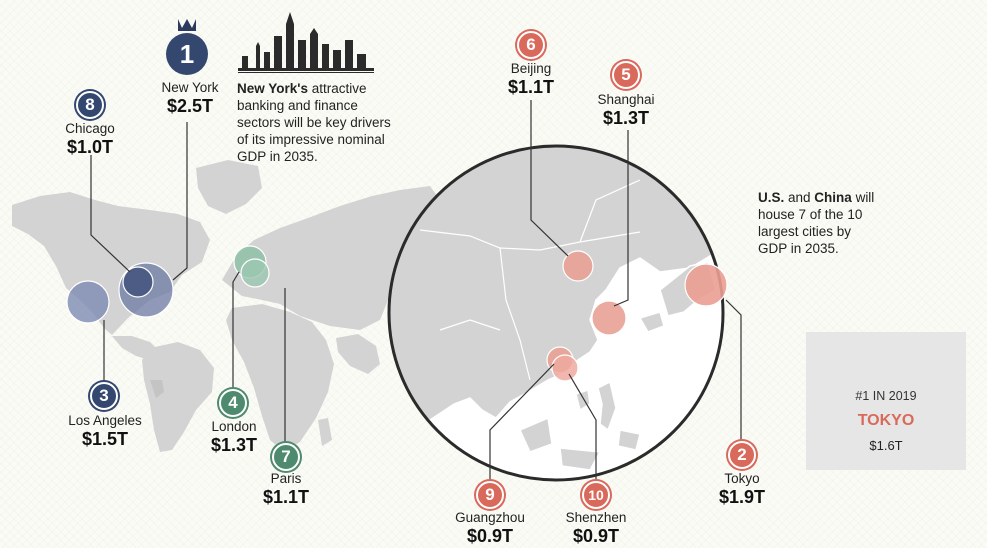 The image size is (987, 548). I want to click on city-value: $1.0T, so click(90, 147).